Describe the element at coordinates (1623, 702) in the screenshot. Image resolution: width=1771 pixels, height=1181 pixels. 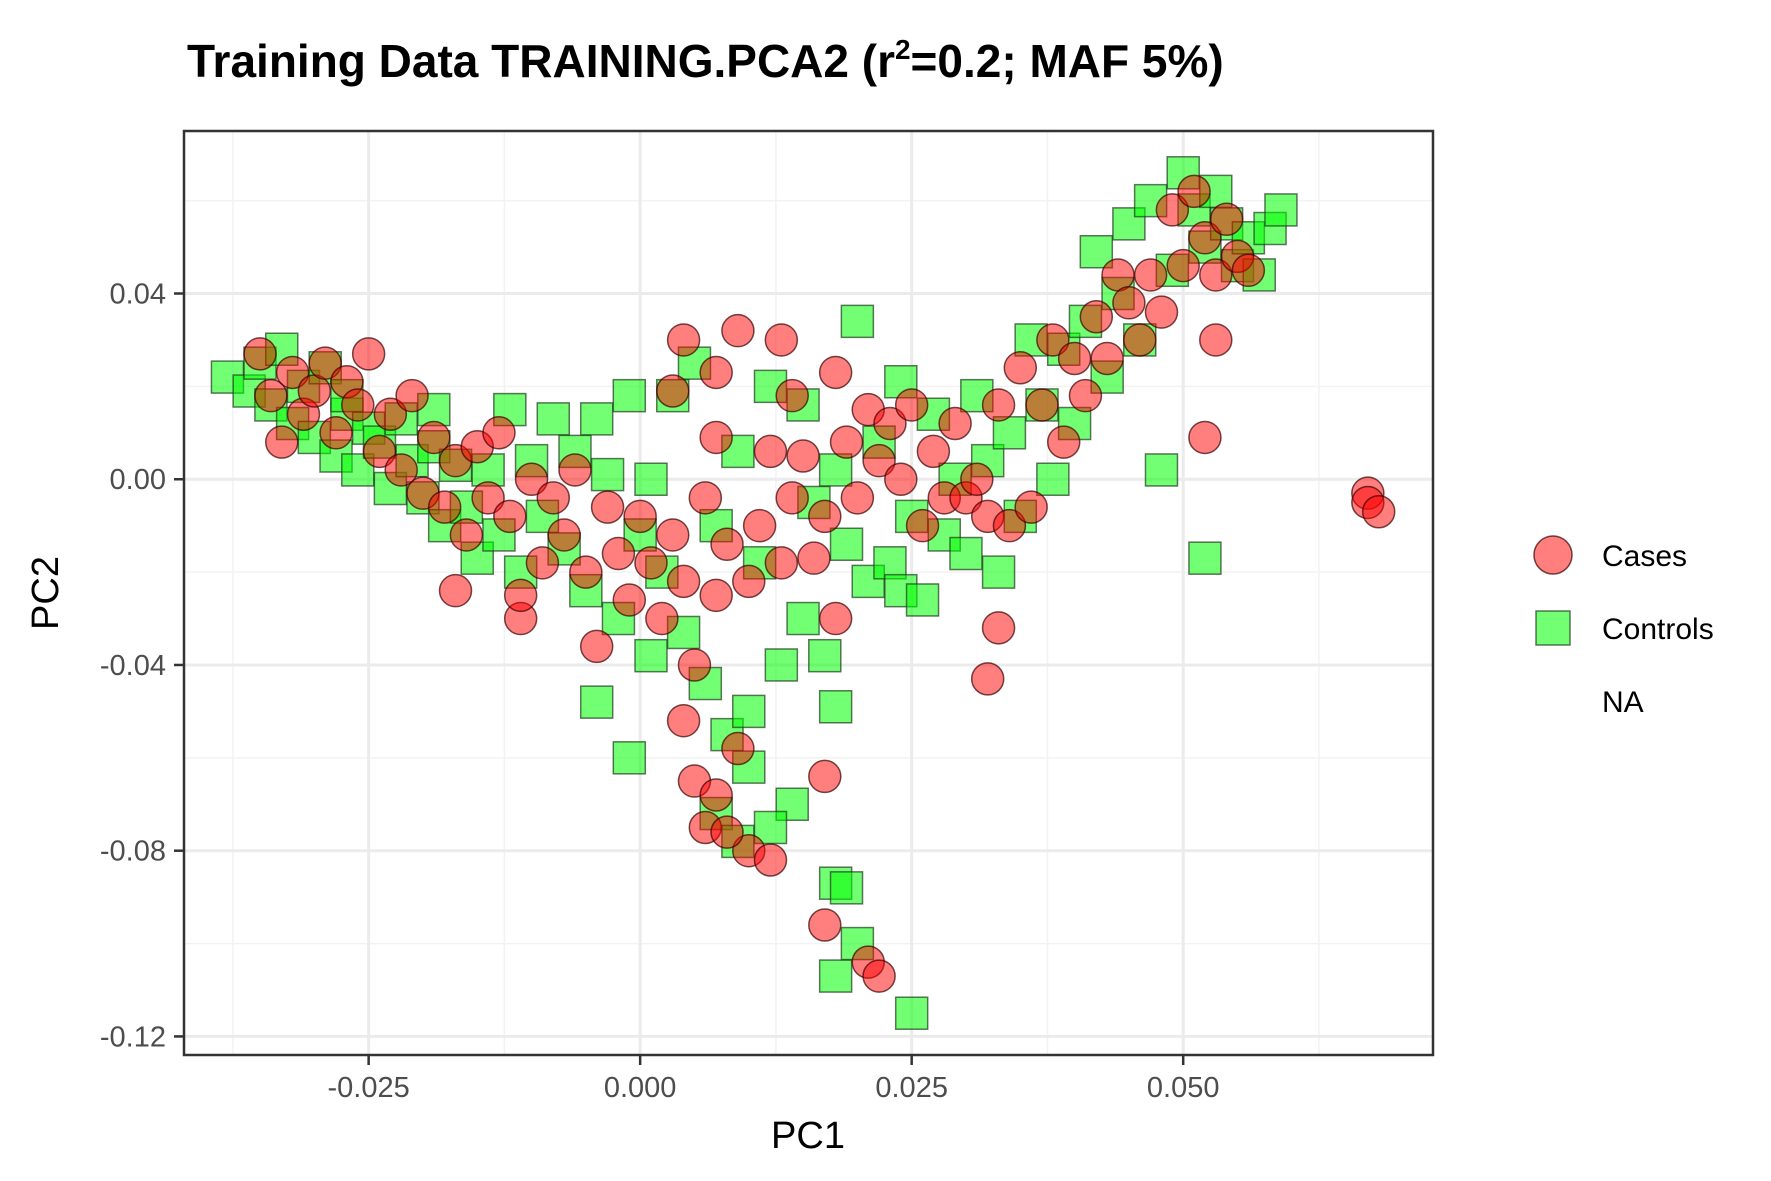
I see `legend-label: NA` at that location.